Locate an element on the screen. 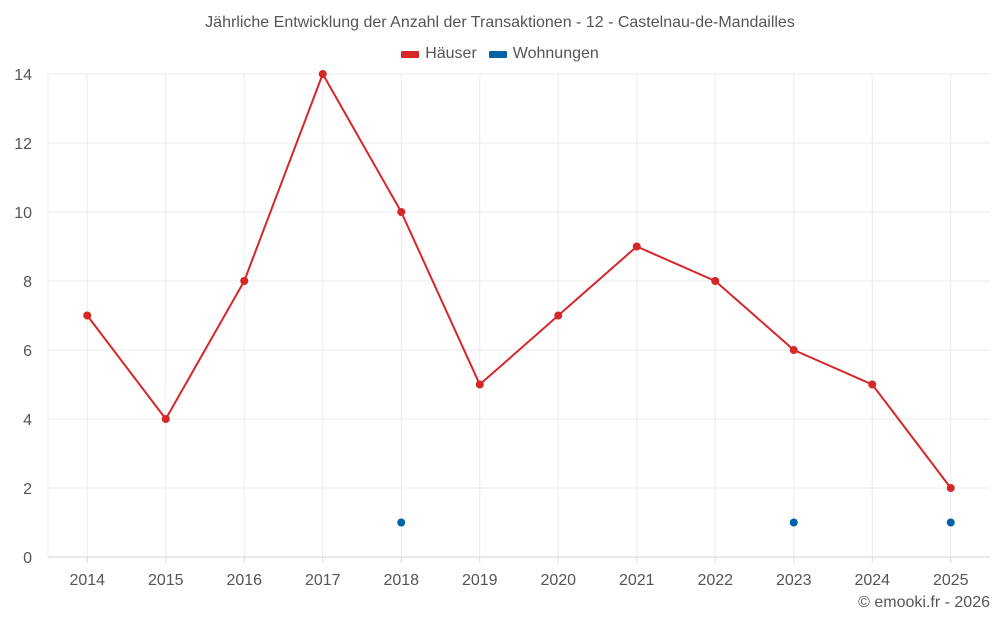 The height and width of the screenshot is (625, 1000). x-tick-label: 2019 is located at coordinates (480, 580).